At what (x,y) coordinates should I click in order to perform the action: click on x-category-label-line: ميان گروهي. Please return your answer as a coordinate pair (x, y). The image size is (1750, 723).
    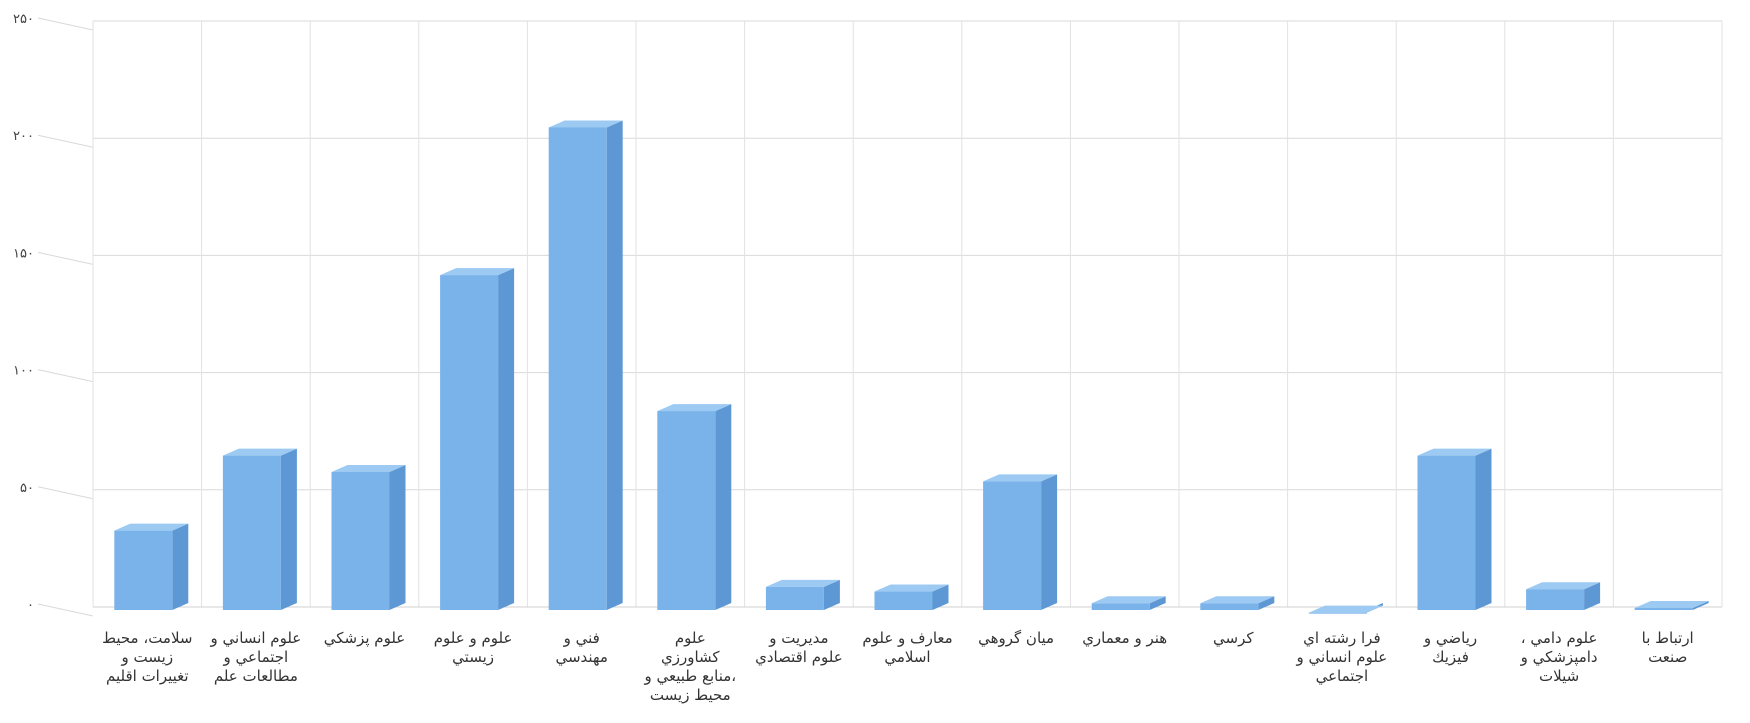
    Looking at the image, I should click on (1016, 638).